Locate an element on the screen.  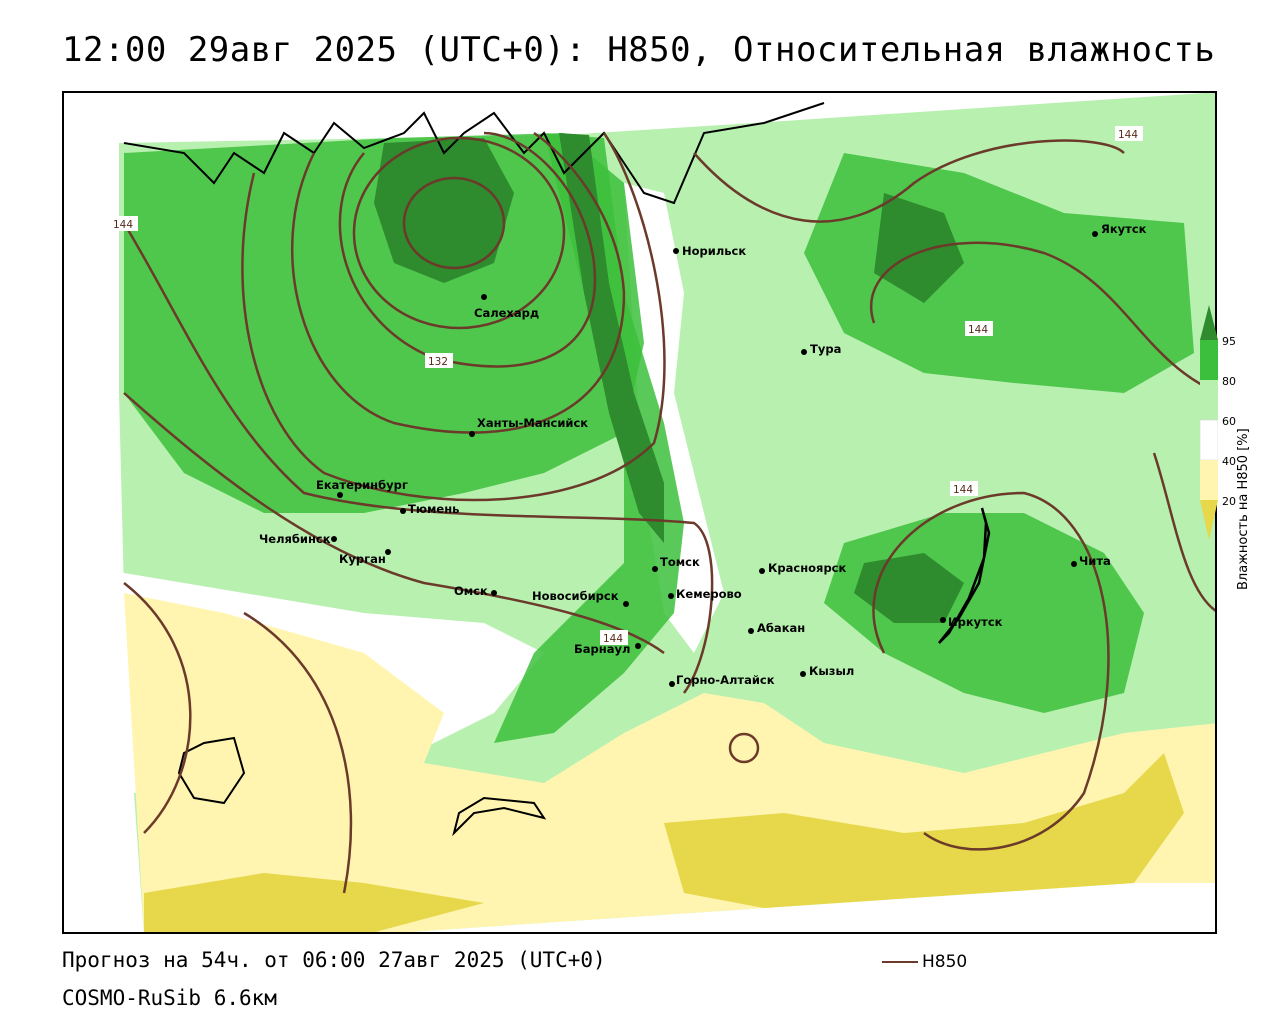
rh-50-zone-east is located at coordinates (674, 418).